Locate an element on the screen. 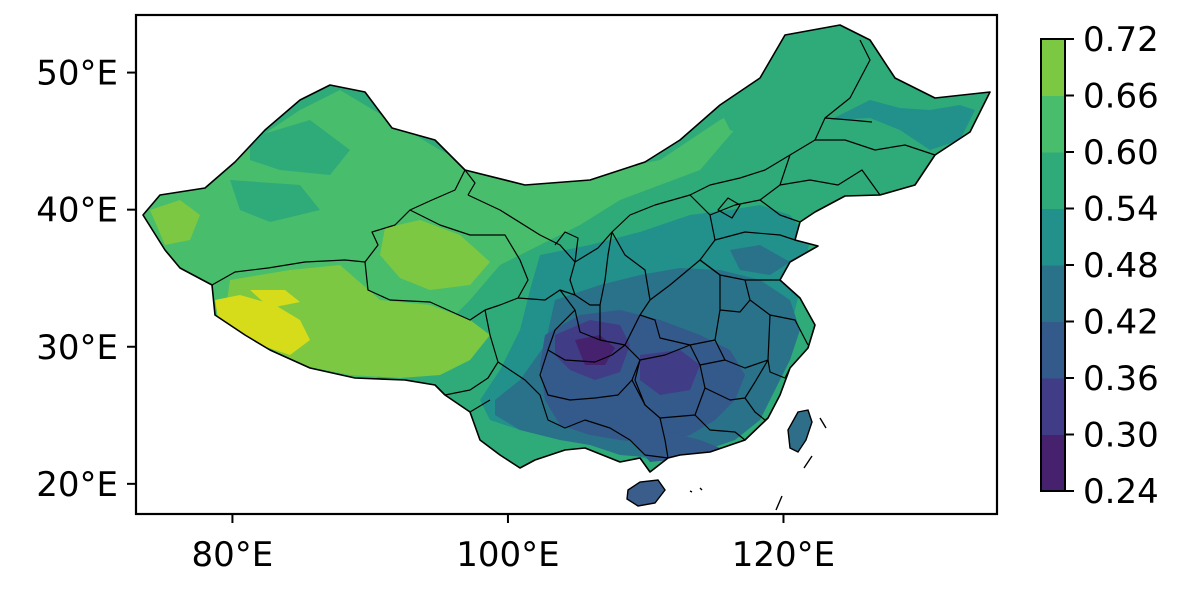 The width and height of the screenshot is (1200, 600). boundary-shanxi-hebei is located at coordinates (631, 273).